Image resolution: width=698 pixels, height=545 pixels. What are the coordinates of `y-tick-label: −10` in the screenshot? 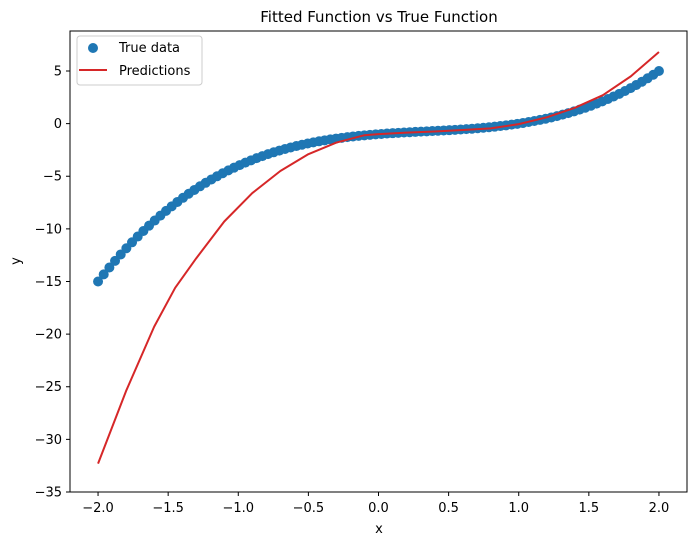 It's located at (48, 229).